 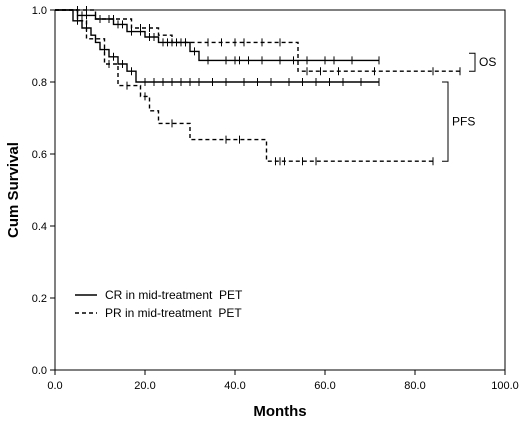 I want to click on x-tick-label: 20.0, so click(x=144, y=386).